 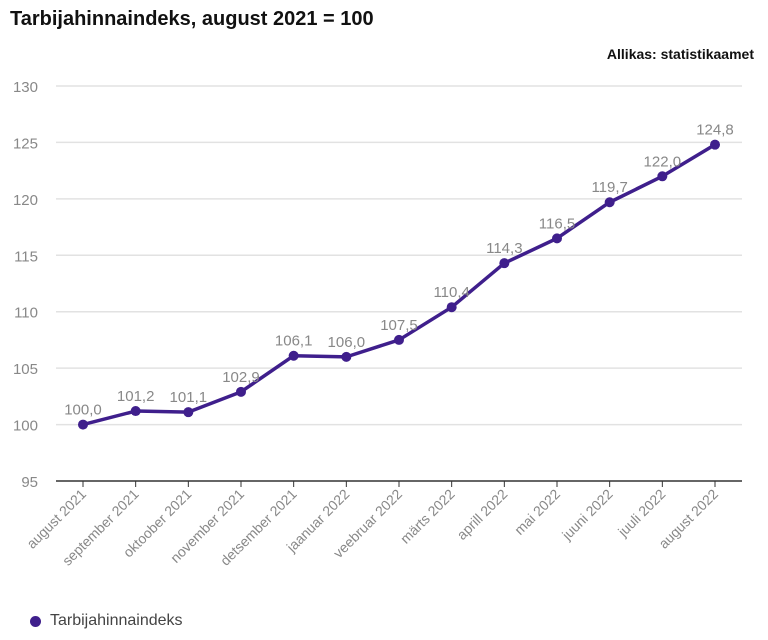 What do you see at coordinates (192, 19) in the screenshot?
I see `chart-title: Tarbijahinnaindeks, august 2021 = 100` at bounding box center [192, 19].